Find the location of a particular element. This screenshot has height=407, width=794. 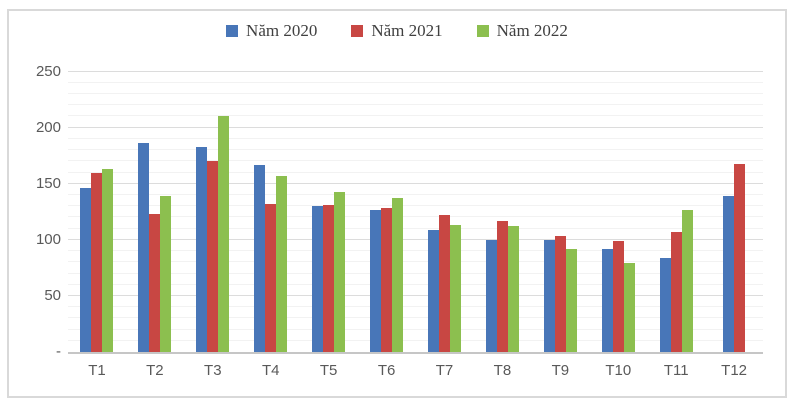

legend-label-2021: Năm 2021 is located at coordinates (407, 30).